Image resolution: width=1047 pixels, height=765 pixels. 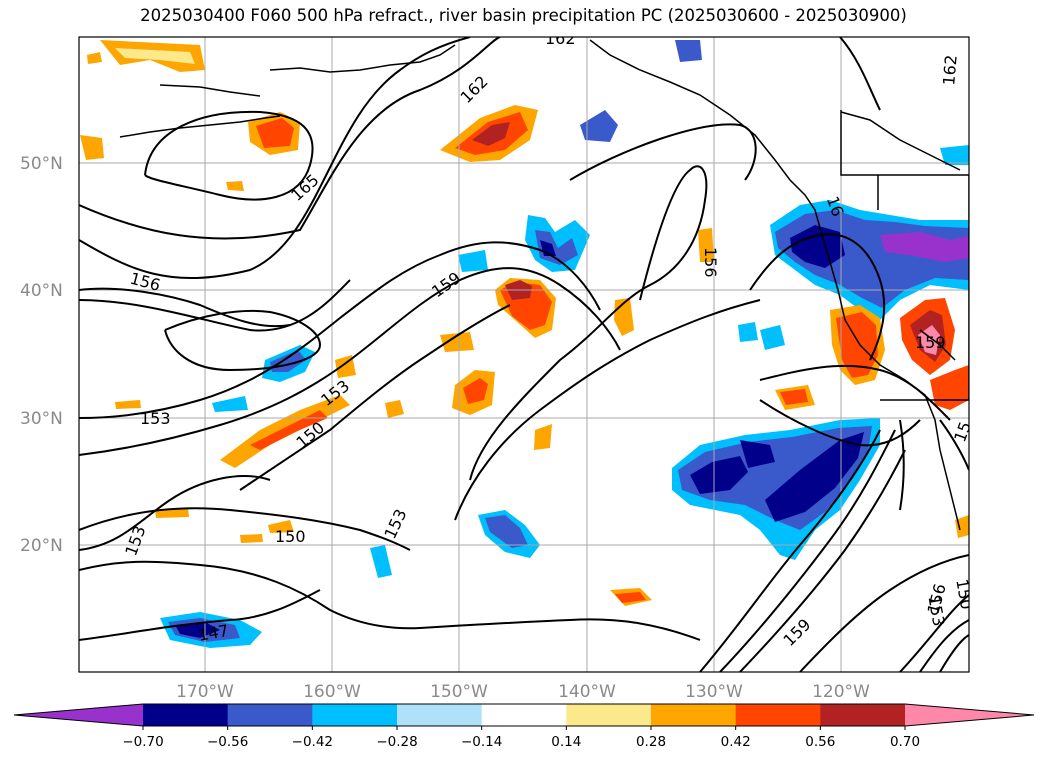 I want to click on contour-label: 159, so click(x=930, y=342).